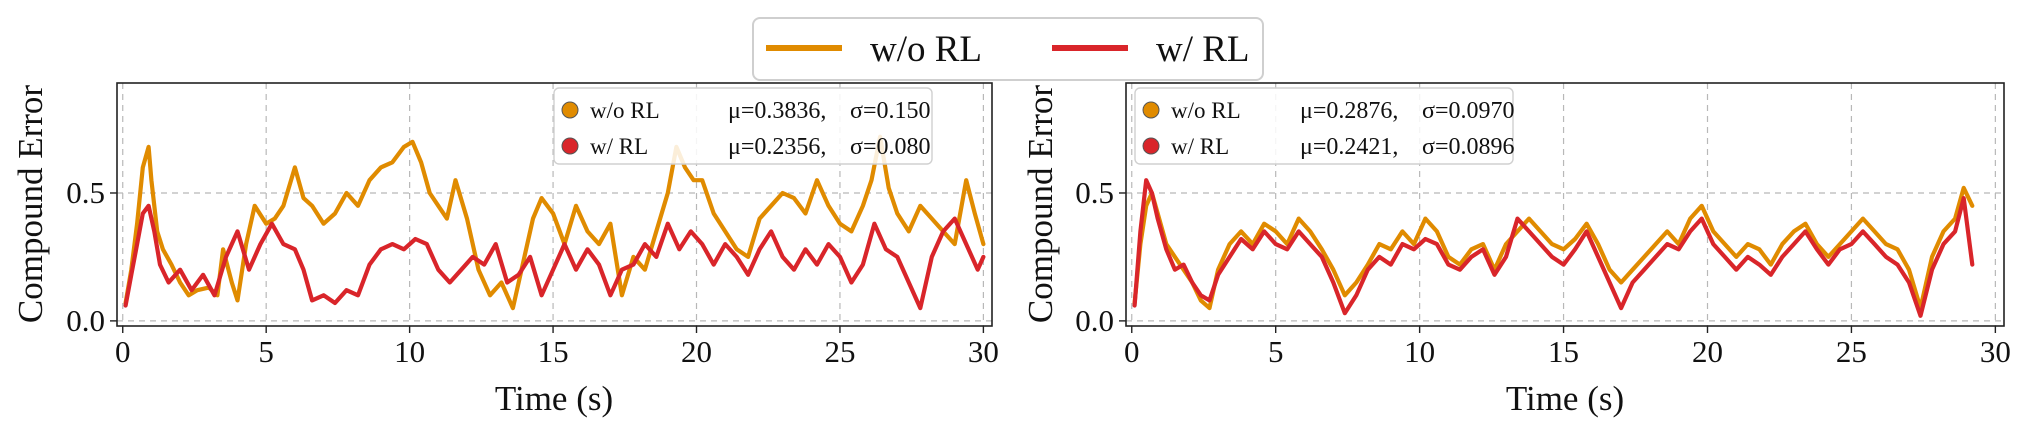 The image size is (2024, 428). I want to click on right-stats-mu-w-rl: μ=0.2421,, so click(1349, 147).